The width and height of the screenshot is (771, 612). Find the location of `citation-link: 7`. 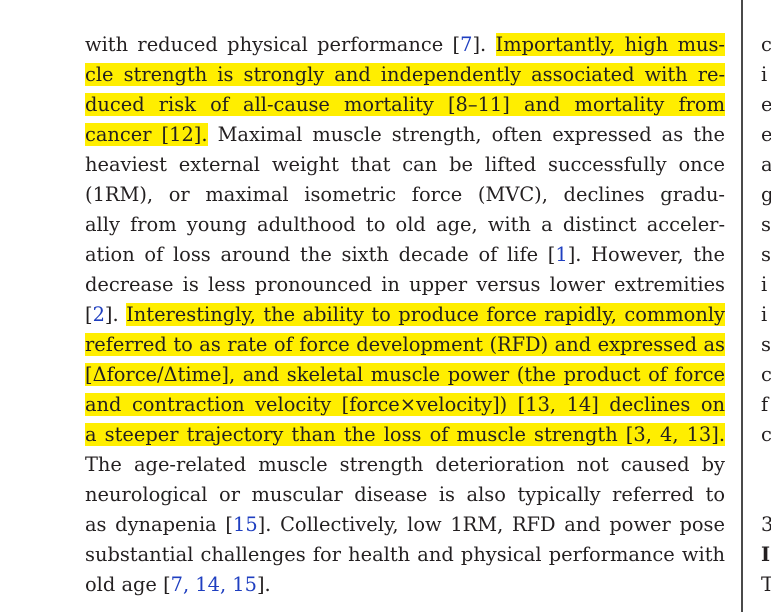

citation-link: 7 is located at coordinates (466, 44).